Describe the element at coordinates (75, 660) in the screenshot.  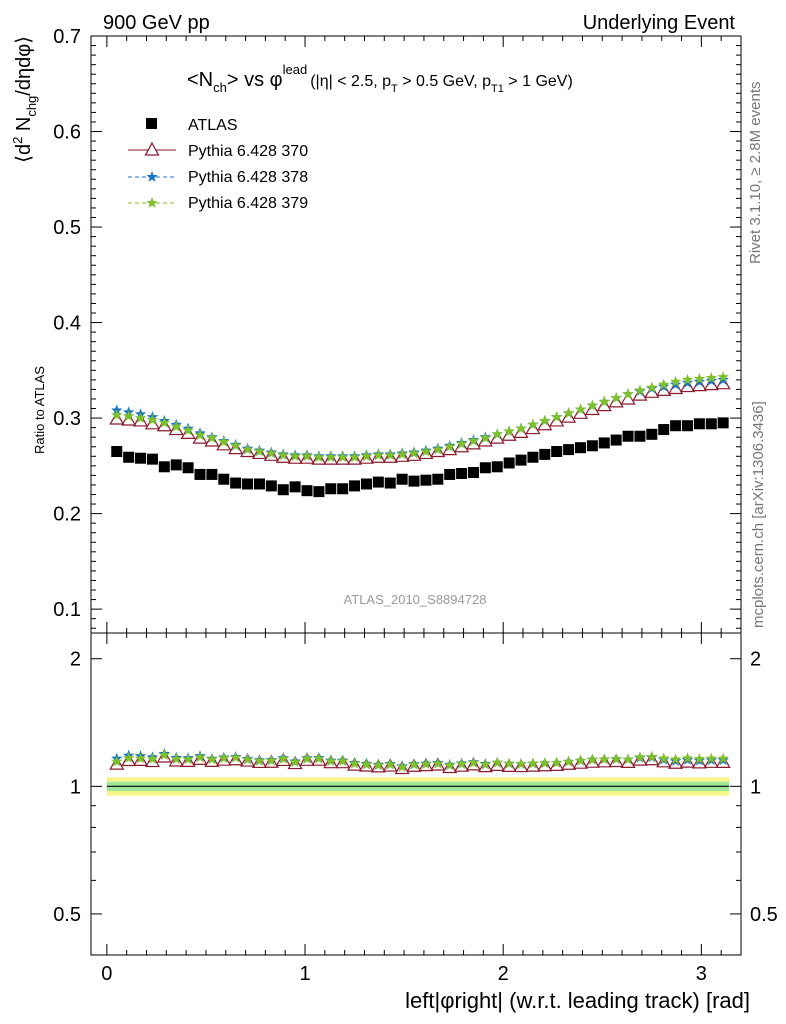
I see `ratio-tick-label: 2` at that location.